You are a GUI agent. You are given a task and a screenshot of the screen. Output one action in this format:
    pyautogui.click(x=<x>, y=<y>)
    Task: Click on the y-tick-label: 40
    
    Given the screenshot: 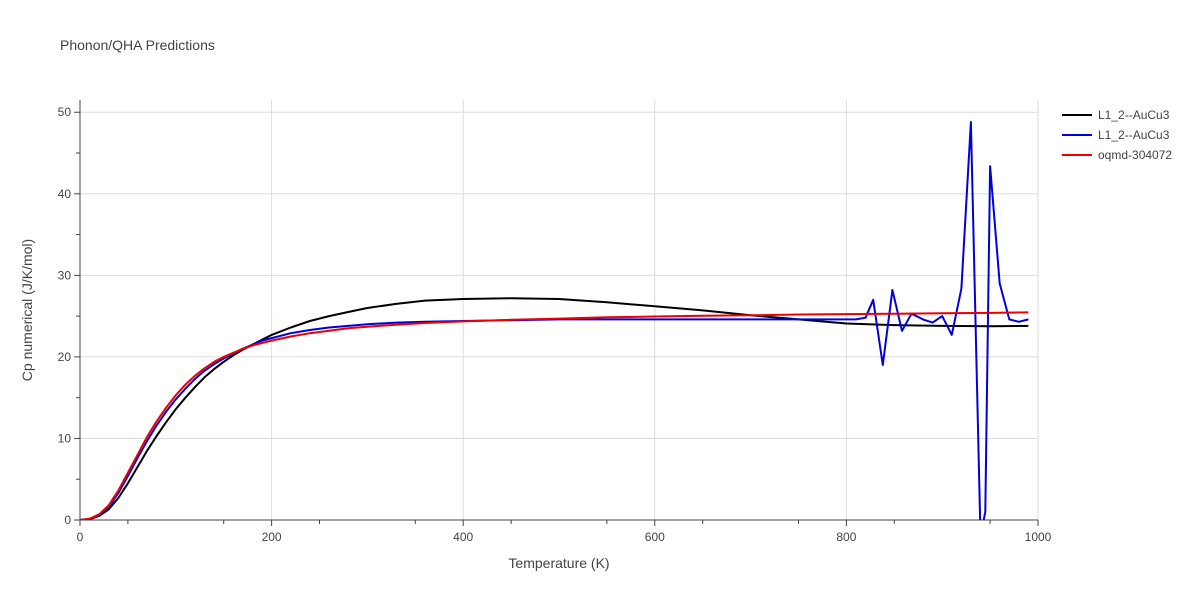 What is the action you would take?
    pyautogui.click(x=65, y=194)
    